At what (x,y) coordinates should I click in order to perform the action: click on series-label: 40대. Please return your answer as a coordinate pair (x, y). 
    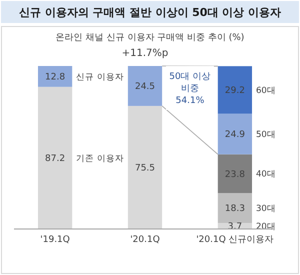
    Looking at the image, I should click on (266, 175).